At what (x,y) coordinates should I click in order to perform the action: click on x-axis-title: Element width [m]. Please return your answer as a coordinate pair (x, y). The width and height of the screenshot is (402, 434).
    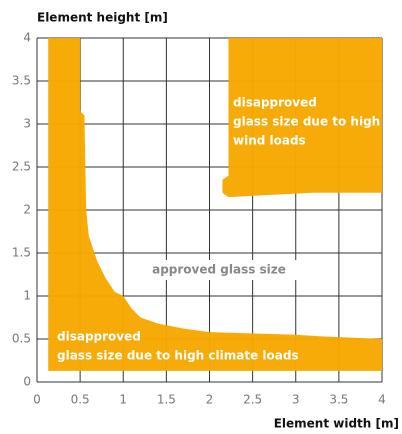
    Looking at the image, I should click on (336, 424).